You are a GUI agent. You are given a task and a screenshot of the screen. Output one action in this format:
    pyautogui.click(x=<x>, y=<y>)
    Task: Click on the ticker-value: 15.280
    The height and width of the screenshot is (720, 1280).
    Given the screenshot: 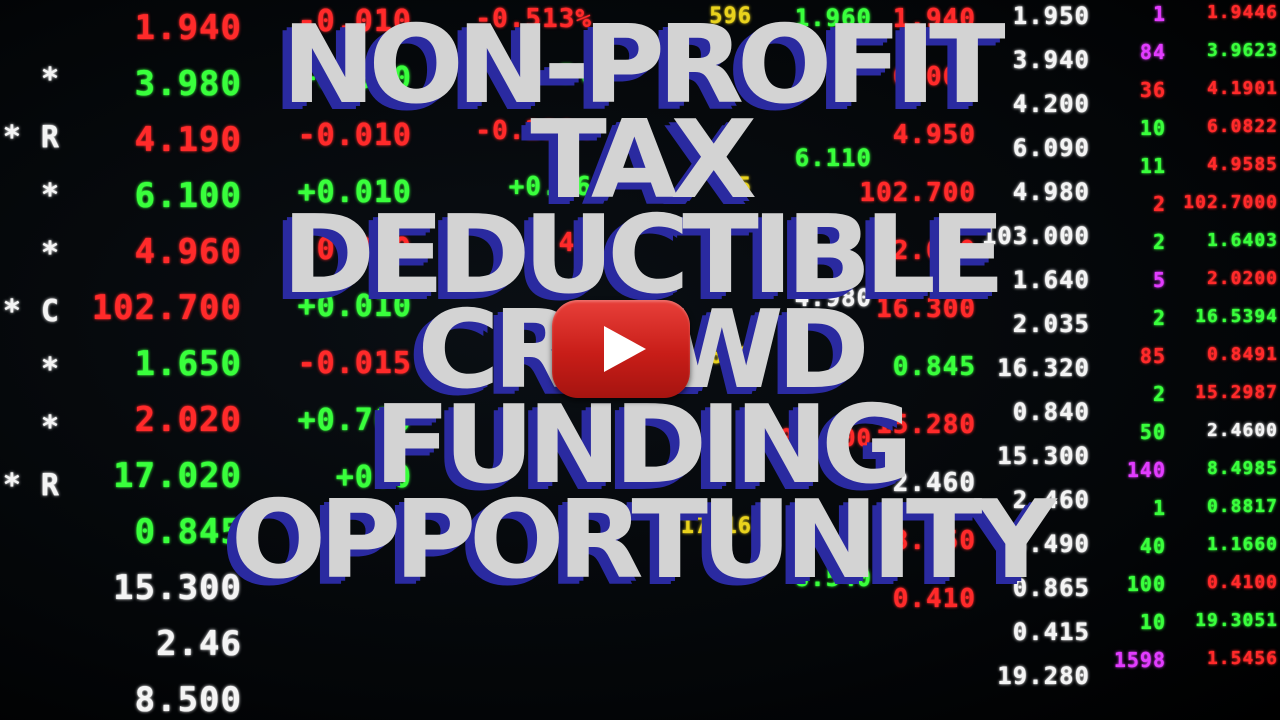 What is the action you would take?
    pyautogui.click(x=926, y=425)
    